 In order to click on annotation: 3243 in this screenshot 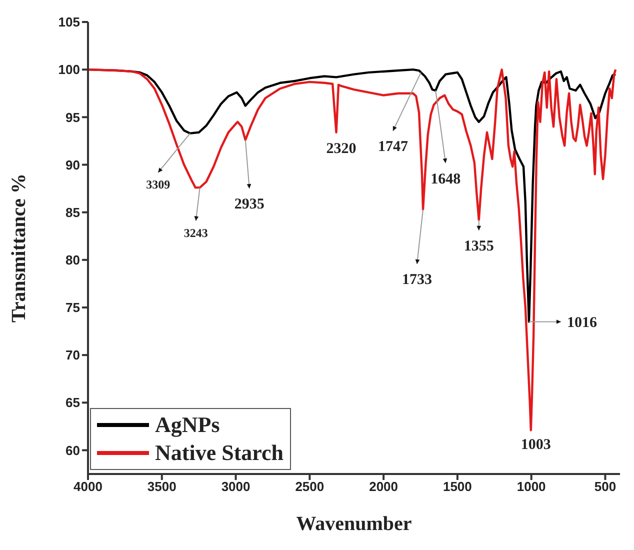, I will do `click(196, 233)`.